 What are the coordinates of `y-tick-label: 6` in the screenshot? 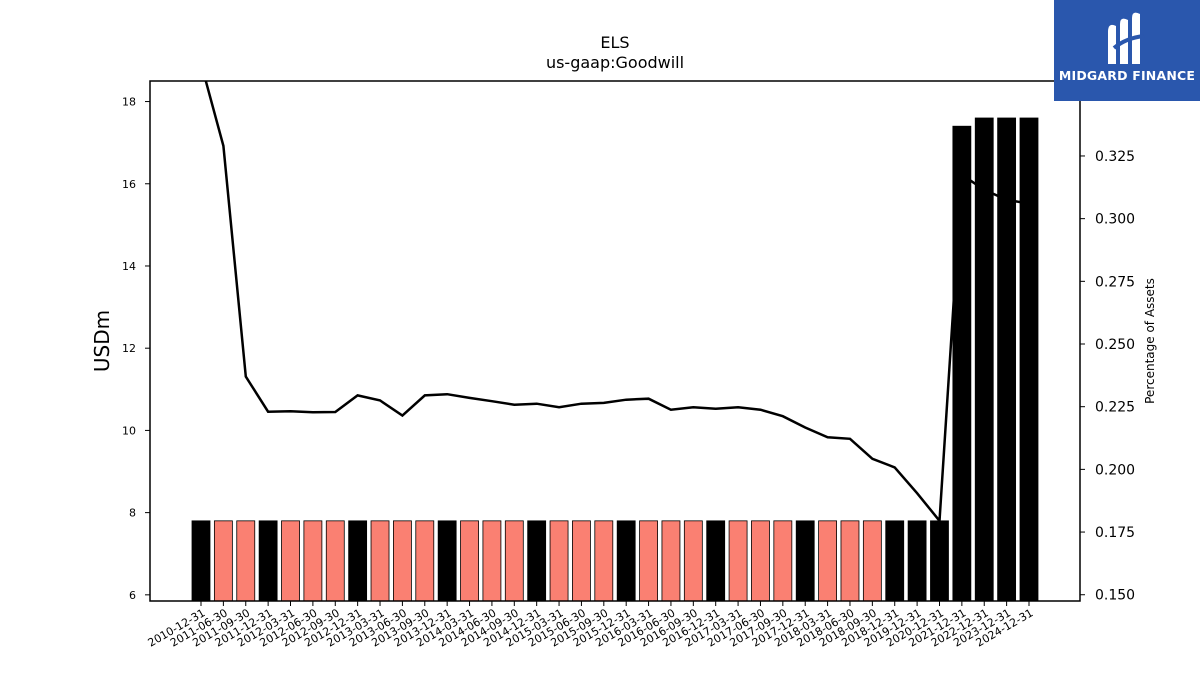 It's located at (132, 595).